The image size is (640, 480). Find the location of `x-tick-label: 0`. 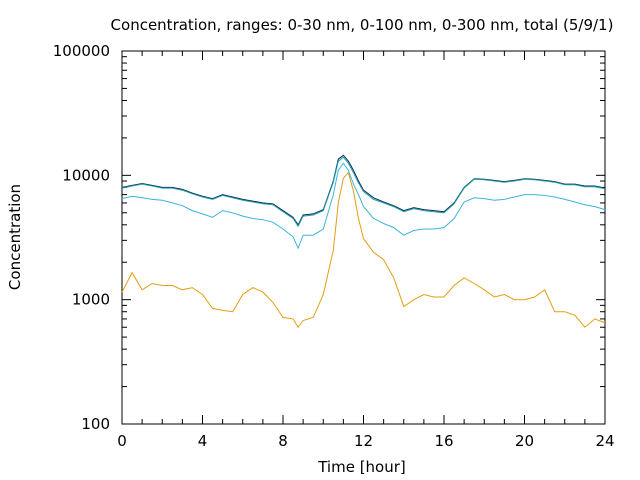

x-tick-label: 0 is located at coordinates (122, 441).